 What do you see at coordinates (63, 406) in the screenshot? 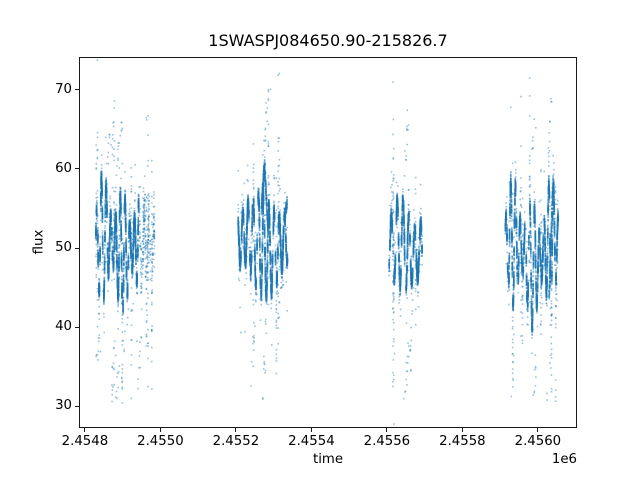
I see `y-tick-label-30: 30` at bounding box center [63, 406].